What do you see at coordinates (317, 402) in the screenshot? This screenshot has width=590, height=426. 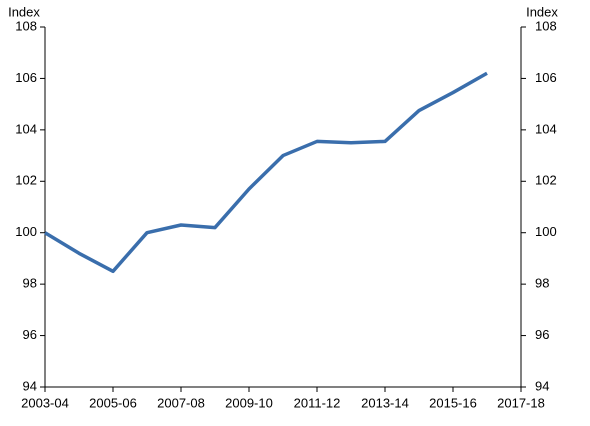 I see `x-tick-label: 2011-12` at bounding box center [317, 402].